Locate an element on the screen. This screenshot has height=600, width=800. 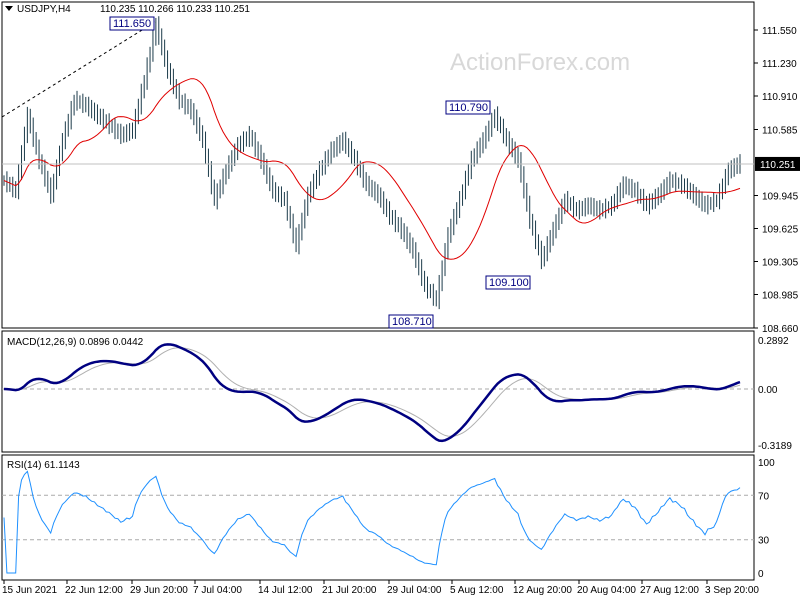
time-tick-label: 22 Jun 12:00 is located at coordinates (94, 590).